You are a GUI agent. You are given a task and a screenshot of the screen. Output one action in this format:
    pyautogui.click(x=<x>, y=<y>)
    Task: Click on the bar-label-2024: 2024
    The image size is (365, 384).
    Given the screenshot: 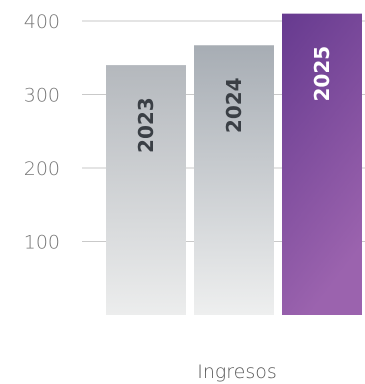 What is the action you would take?
    pyautogui.click(x=234, y=105)
    